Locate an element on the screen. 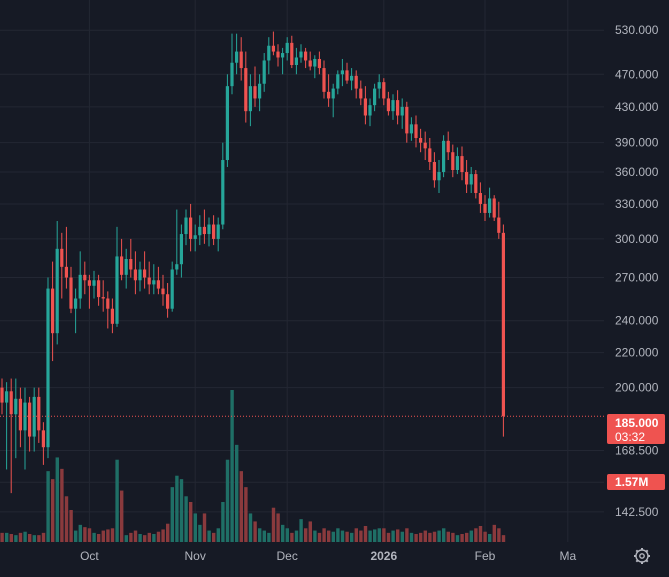 Image resolution: width=669 pixels, height=577 pixels. last-price-value: 185.000 is located at coordinates (637, 423).